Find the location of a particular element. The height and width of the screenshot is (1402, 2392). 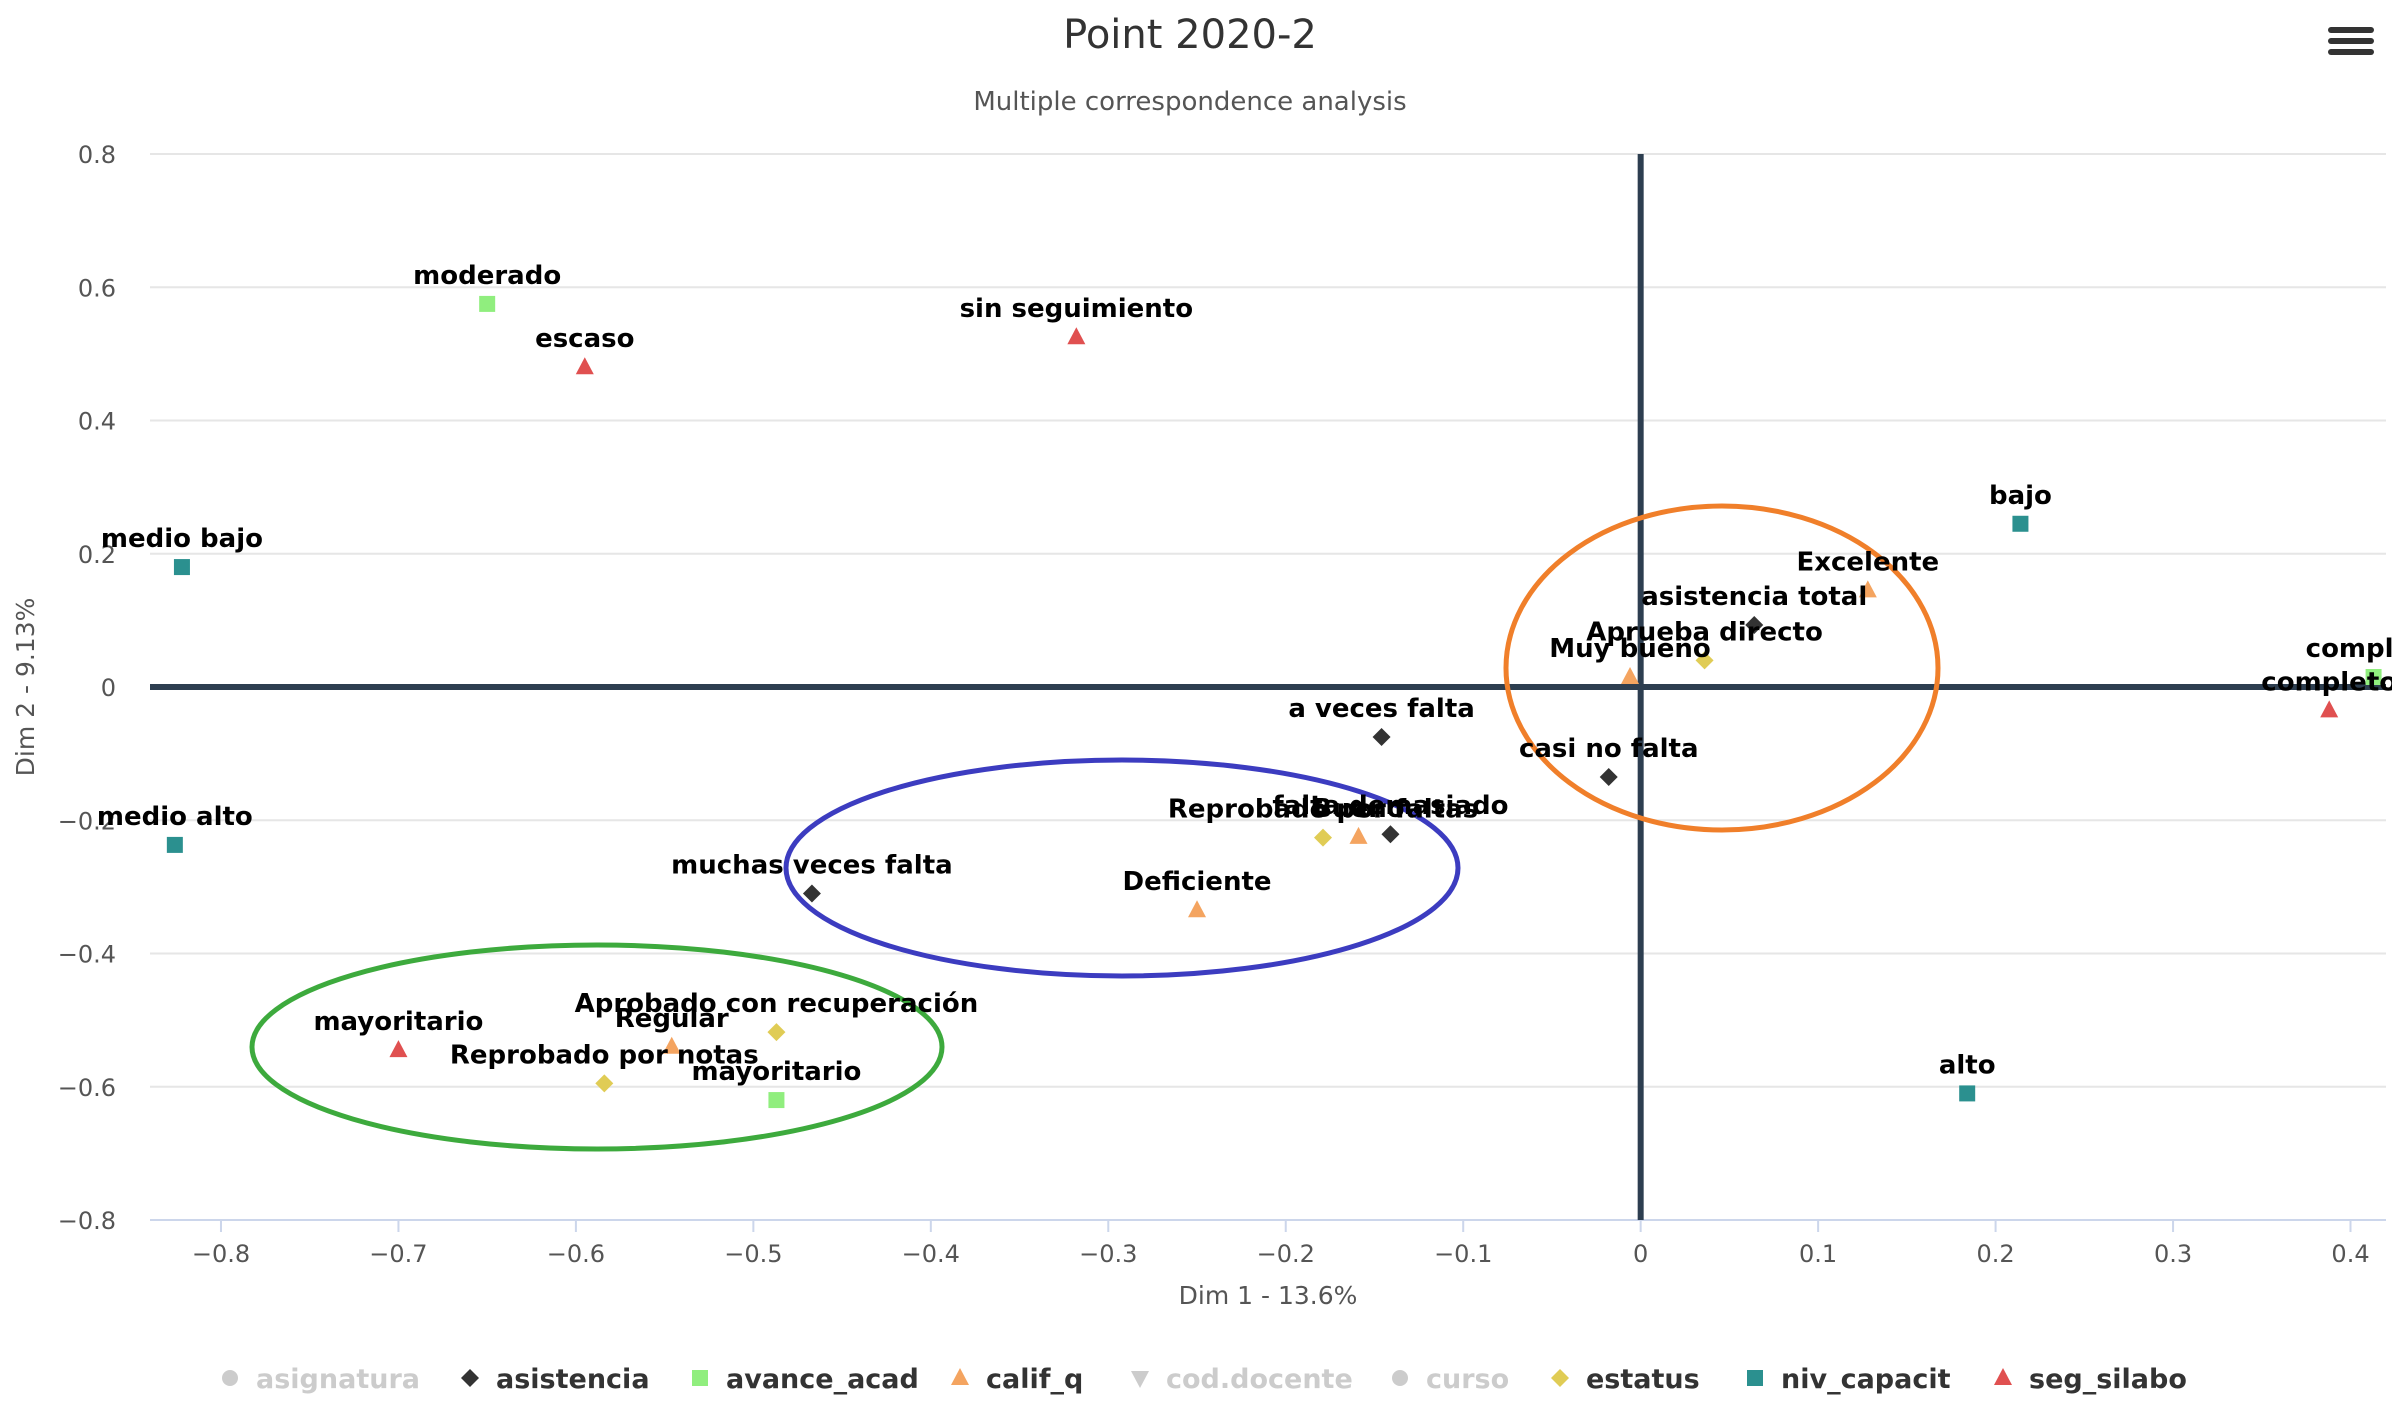

legend-marker-seg_silabo is located at coordinates (2003, 1376).